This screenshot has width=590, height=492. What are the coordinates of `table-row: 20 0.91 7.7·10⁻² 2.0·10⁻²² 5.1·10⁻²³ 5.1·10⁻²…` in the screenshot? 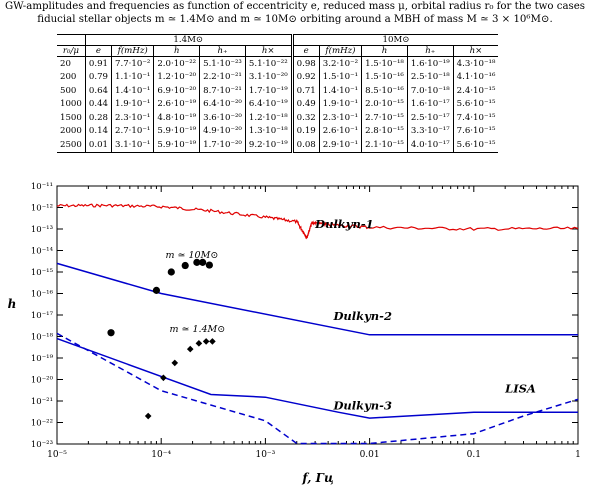 It's located at (277, 63).